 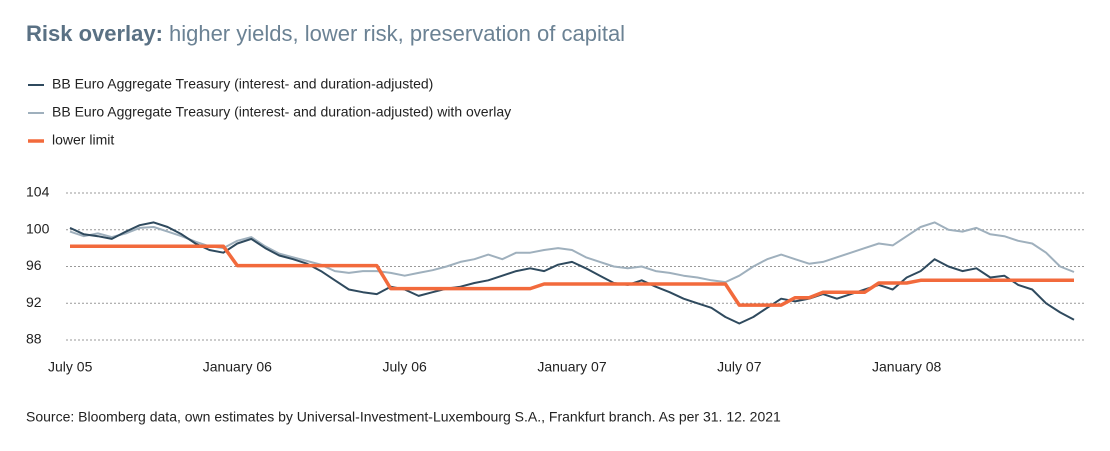 I want to click on x-tick-label: July 06, so click(x=404, y=367).